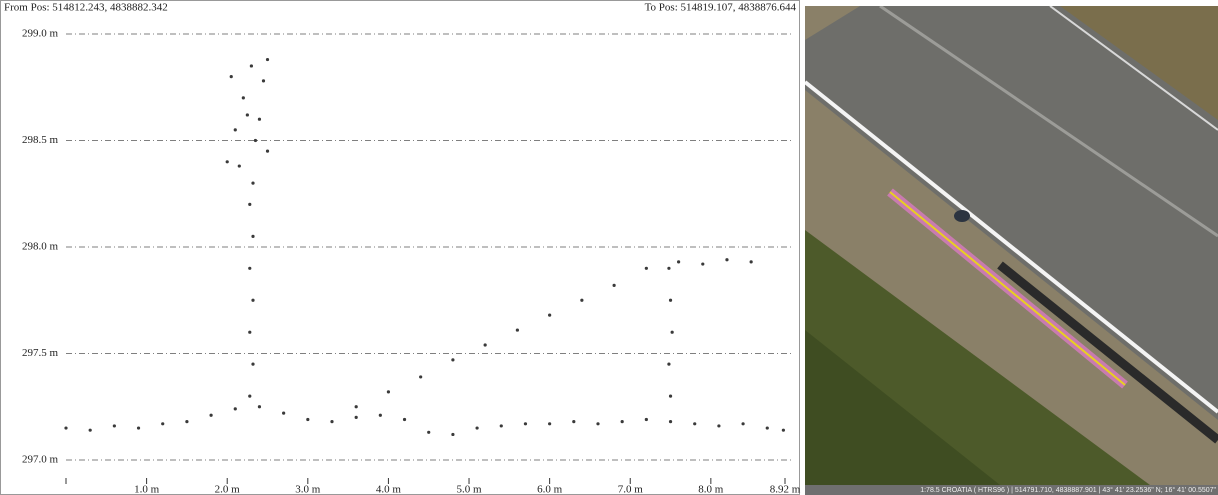 The width and height of the screenshot is (1218, 495). Describe the element at coordinates (631, 489) in the screenshot. I see `x-tick-label: 7.0 m` at that location.